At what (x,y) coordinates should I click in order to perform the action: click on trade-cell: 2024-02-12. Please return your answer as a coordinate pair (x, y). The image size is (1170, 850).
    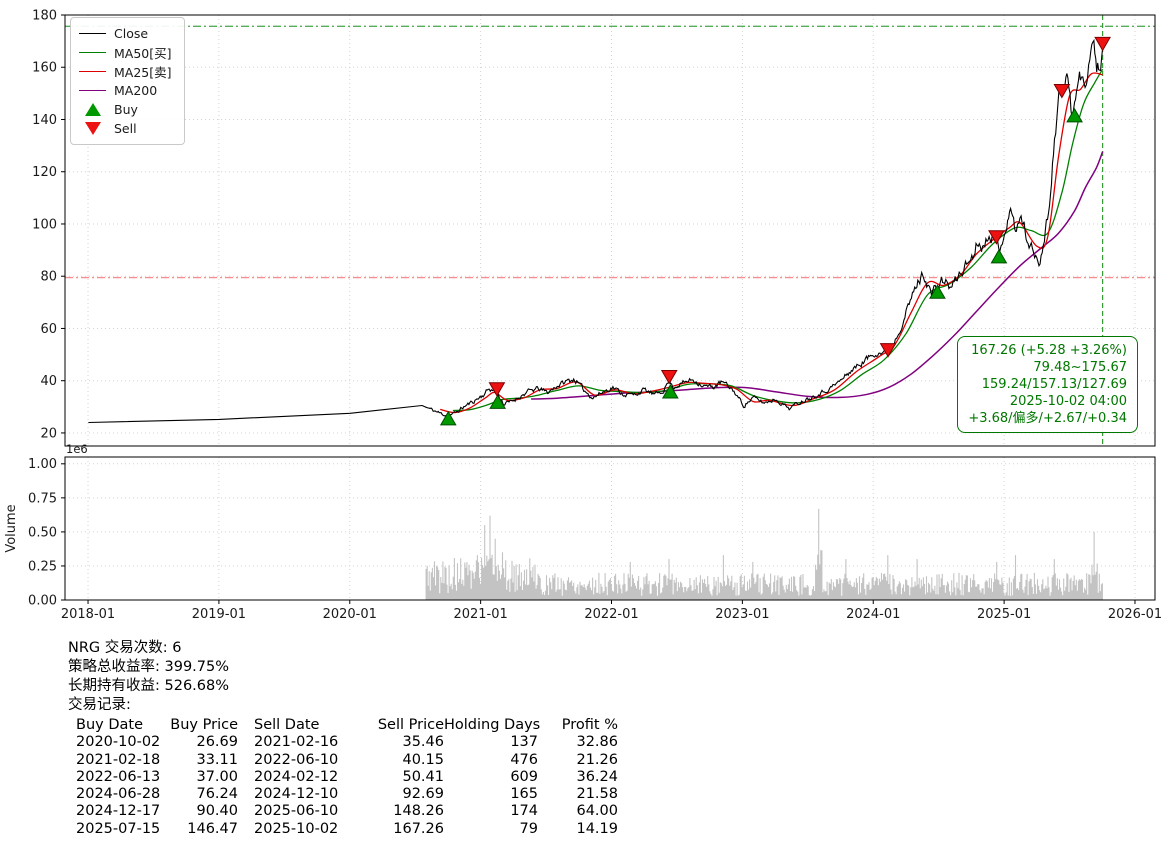
    Looking at the image, I should click on (296, 776).